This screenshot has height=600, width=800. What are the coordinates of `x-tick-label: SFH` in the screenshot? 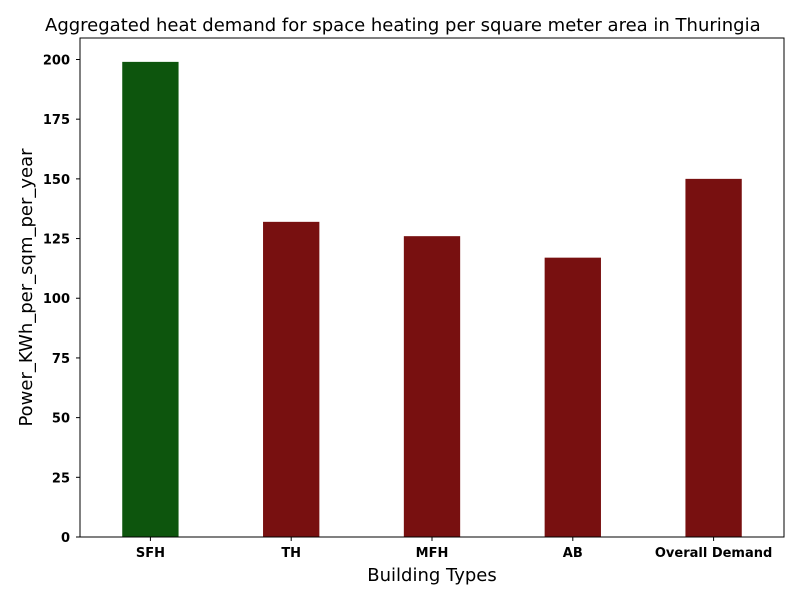 It's located at (150, 553).